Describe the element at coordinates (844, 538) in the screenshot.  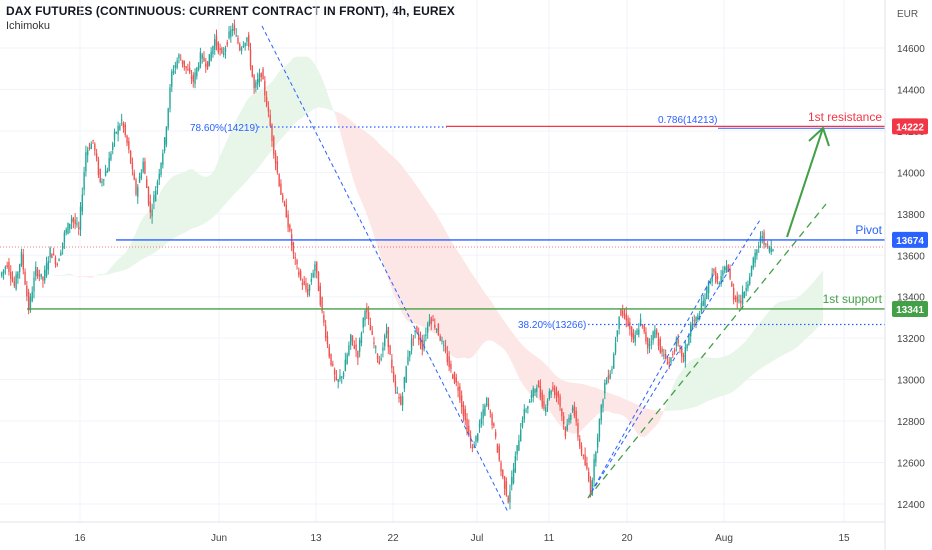
I see `x-tick-label: 15` at that location.